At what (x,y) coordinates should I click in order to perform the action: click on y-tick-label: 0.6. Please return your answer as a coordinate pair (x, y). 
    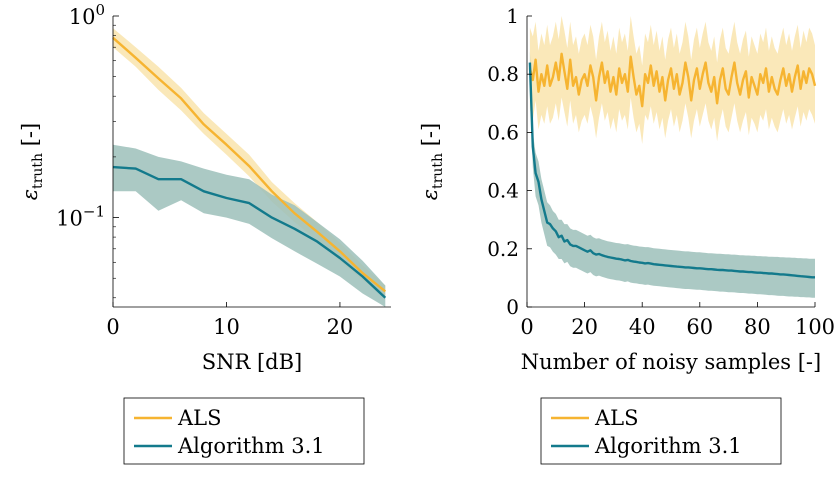
    Looking at the image, I should click on (503, 132).